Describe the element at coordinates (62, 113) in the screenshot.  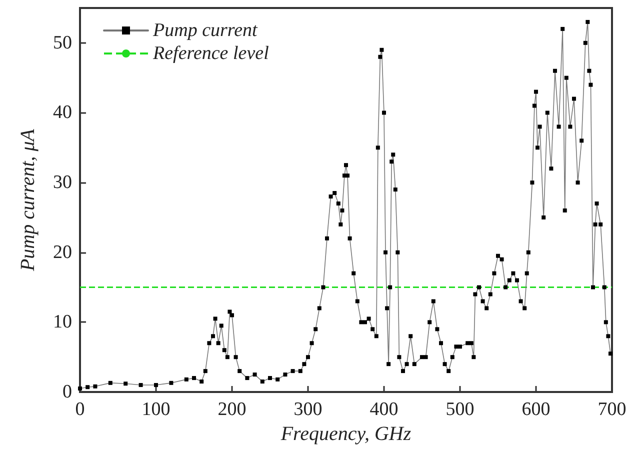
I see `y-tick-label: 40` at that location.